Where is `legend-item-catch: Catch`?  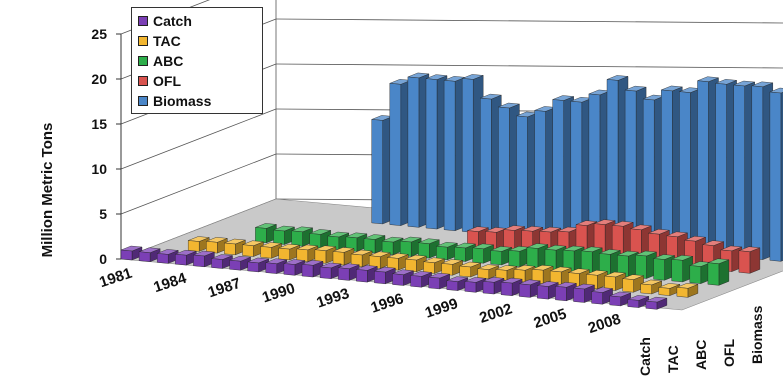 legend-item-catch: Catch is located at coordinates (197, 21).